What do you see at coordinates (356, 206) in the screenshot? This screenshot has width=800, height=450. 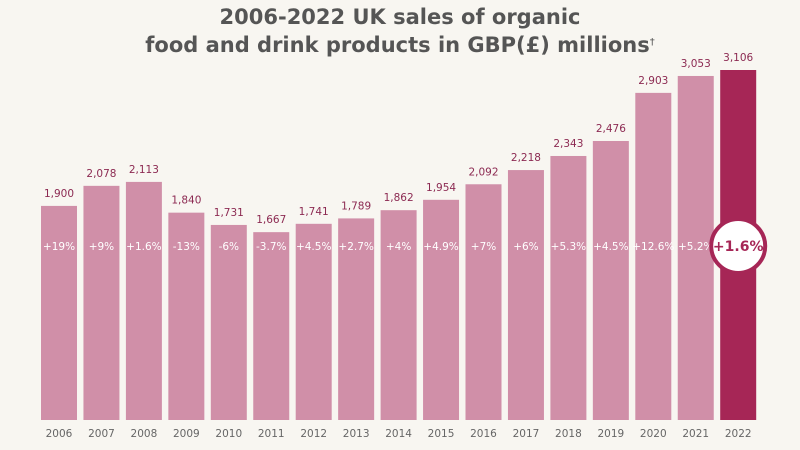 I see `value-label-2013: 1,789` at bounding box center [356, 206].